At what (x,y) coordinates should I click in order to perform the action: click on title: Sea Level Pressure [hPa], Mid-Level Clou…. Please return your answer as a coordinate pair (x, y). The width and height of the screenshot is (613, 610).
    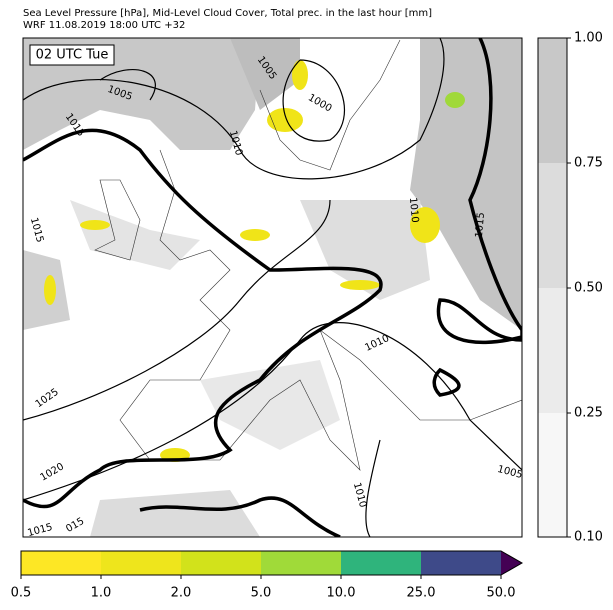
    Looking at the image, I should click on (227, 13).